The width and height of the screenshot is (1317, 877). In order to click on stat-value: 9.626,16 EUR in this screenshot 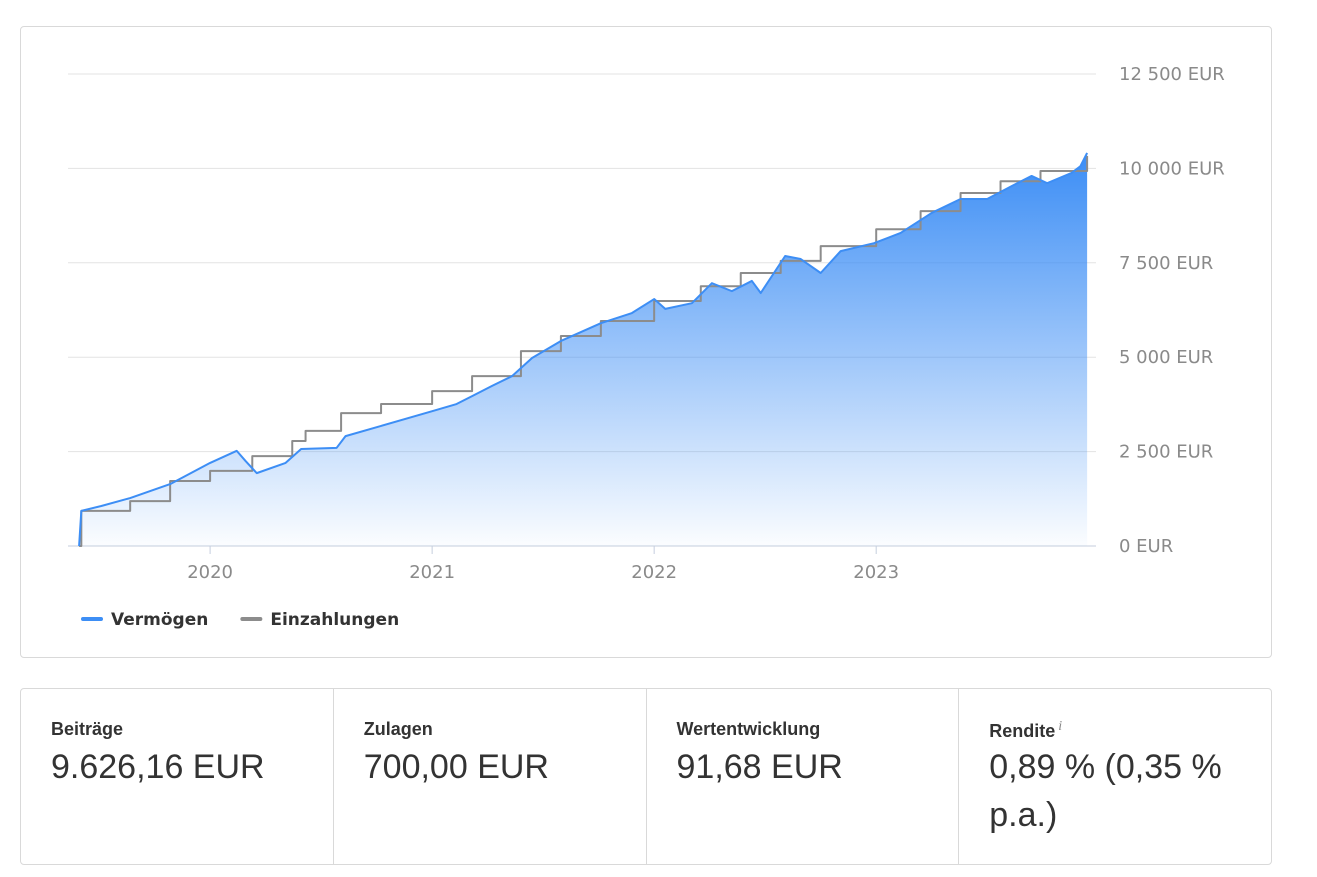, I will do `click(158, 767)`.